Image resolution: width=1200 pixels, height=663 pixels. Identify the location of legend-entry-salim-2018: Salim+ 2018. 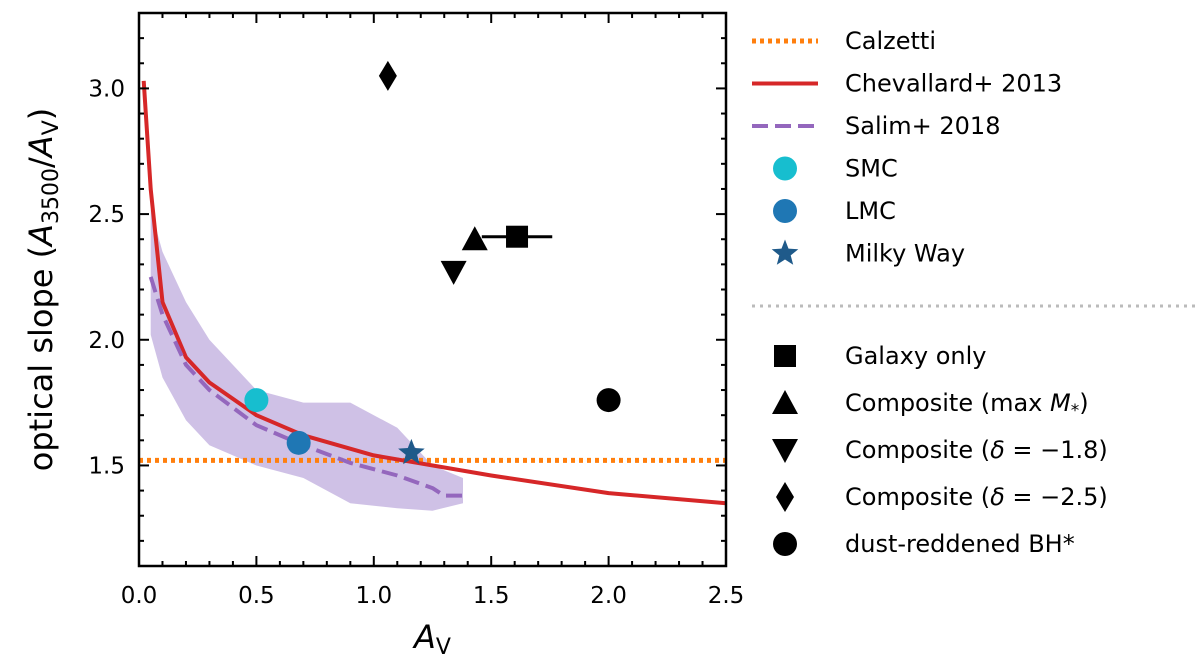
(876, 126).